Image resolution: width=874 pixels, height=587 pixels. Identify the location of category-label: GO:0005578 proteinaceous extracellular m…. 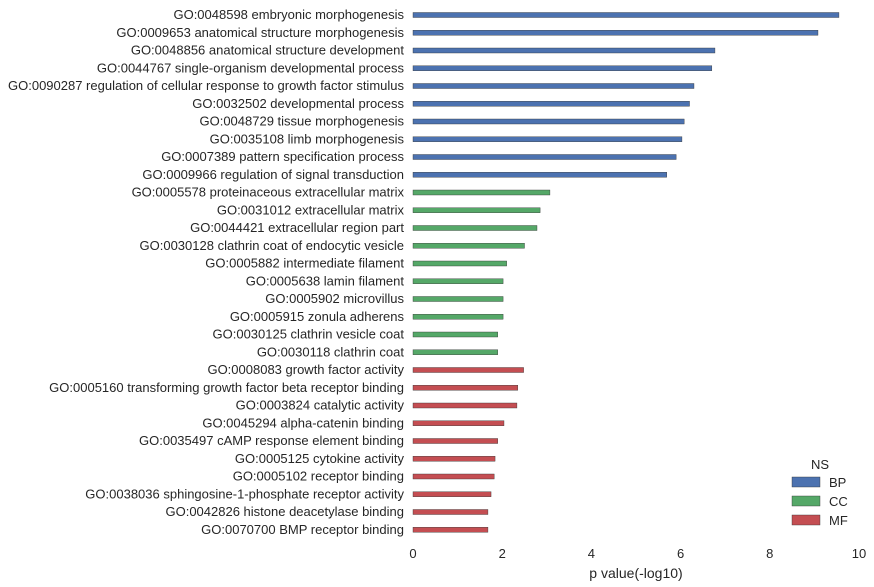
(268, 192).